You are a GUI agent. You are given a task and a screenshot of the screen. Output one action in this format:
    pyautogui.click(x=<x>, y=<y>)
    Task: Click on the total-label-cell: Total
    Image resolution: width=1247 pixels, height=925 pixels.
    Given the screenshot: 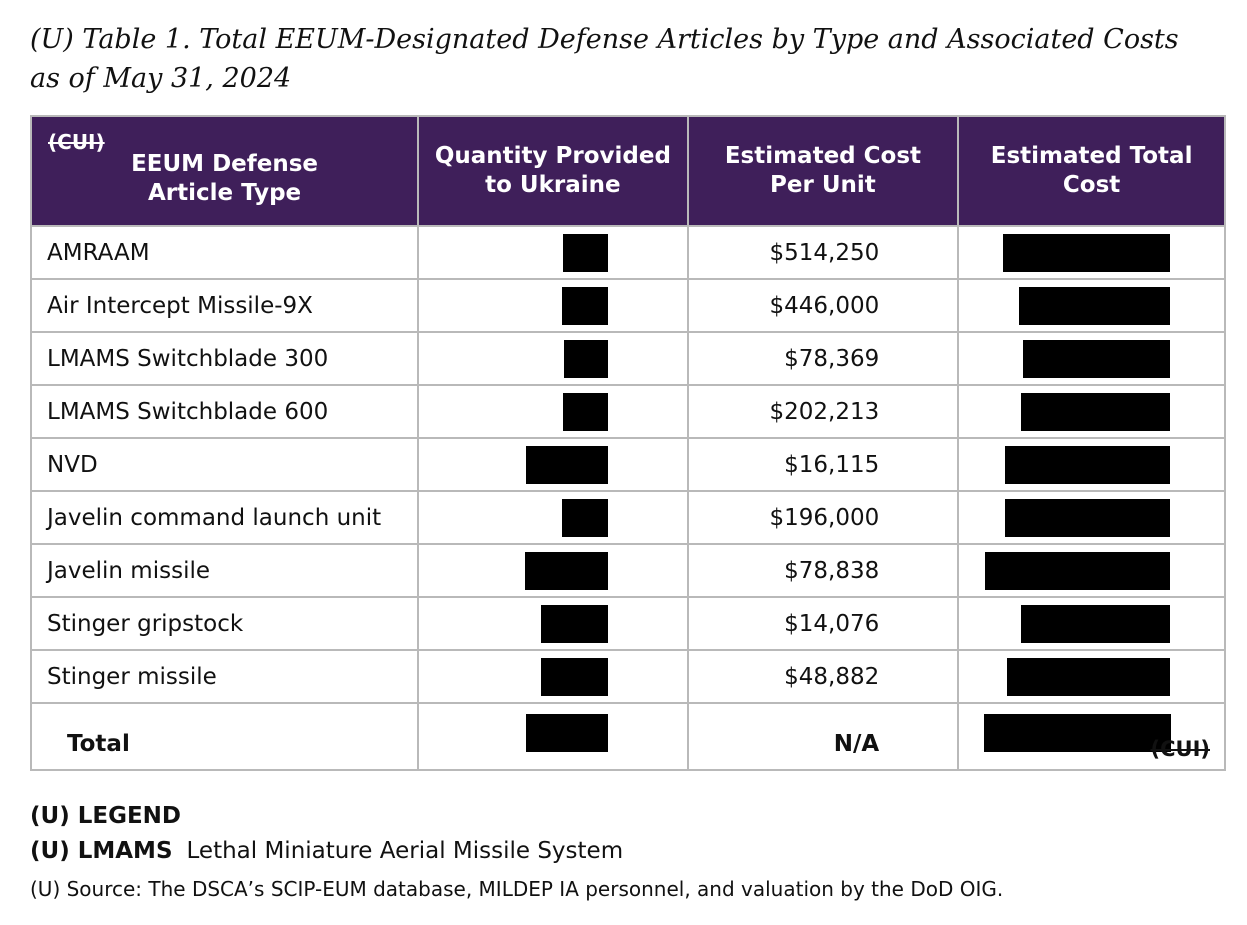 What is the action you would take?
    pyautogui.click(x=224, y=736)
    